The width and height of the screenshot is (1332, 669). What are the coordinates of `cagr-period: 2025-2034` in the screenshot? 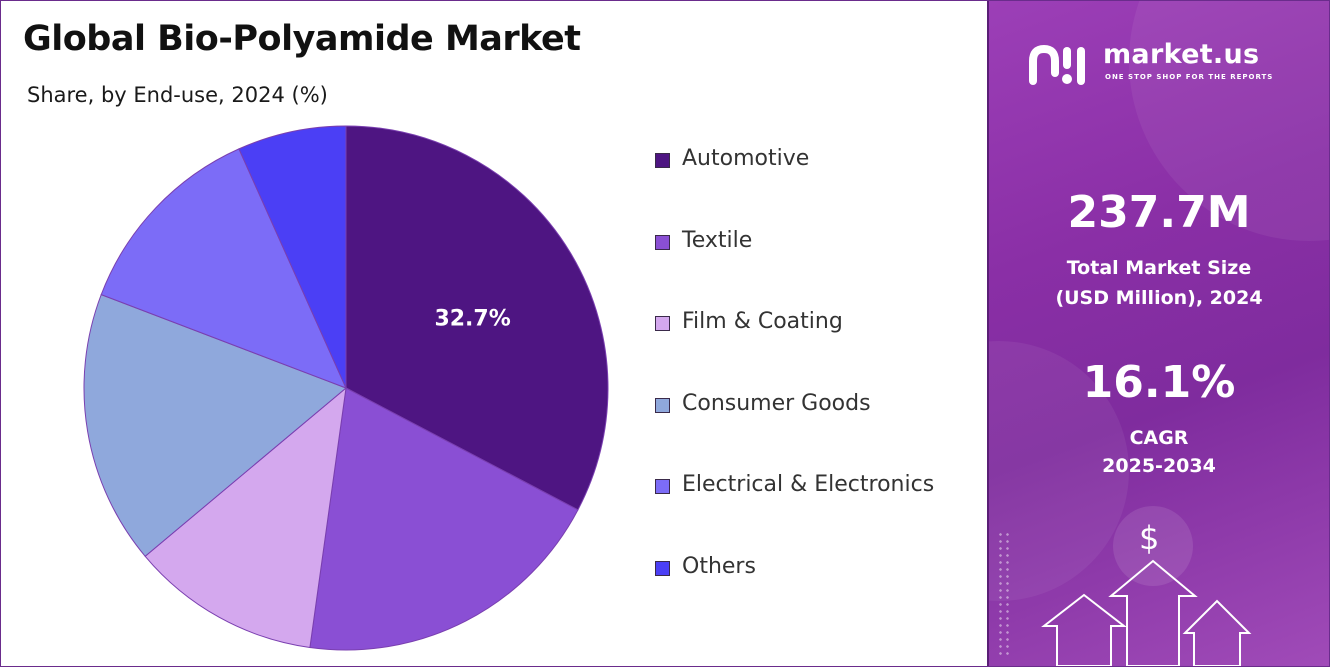 It's located at (1159, 466).